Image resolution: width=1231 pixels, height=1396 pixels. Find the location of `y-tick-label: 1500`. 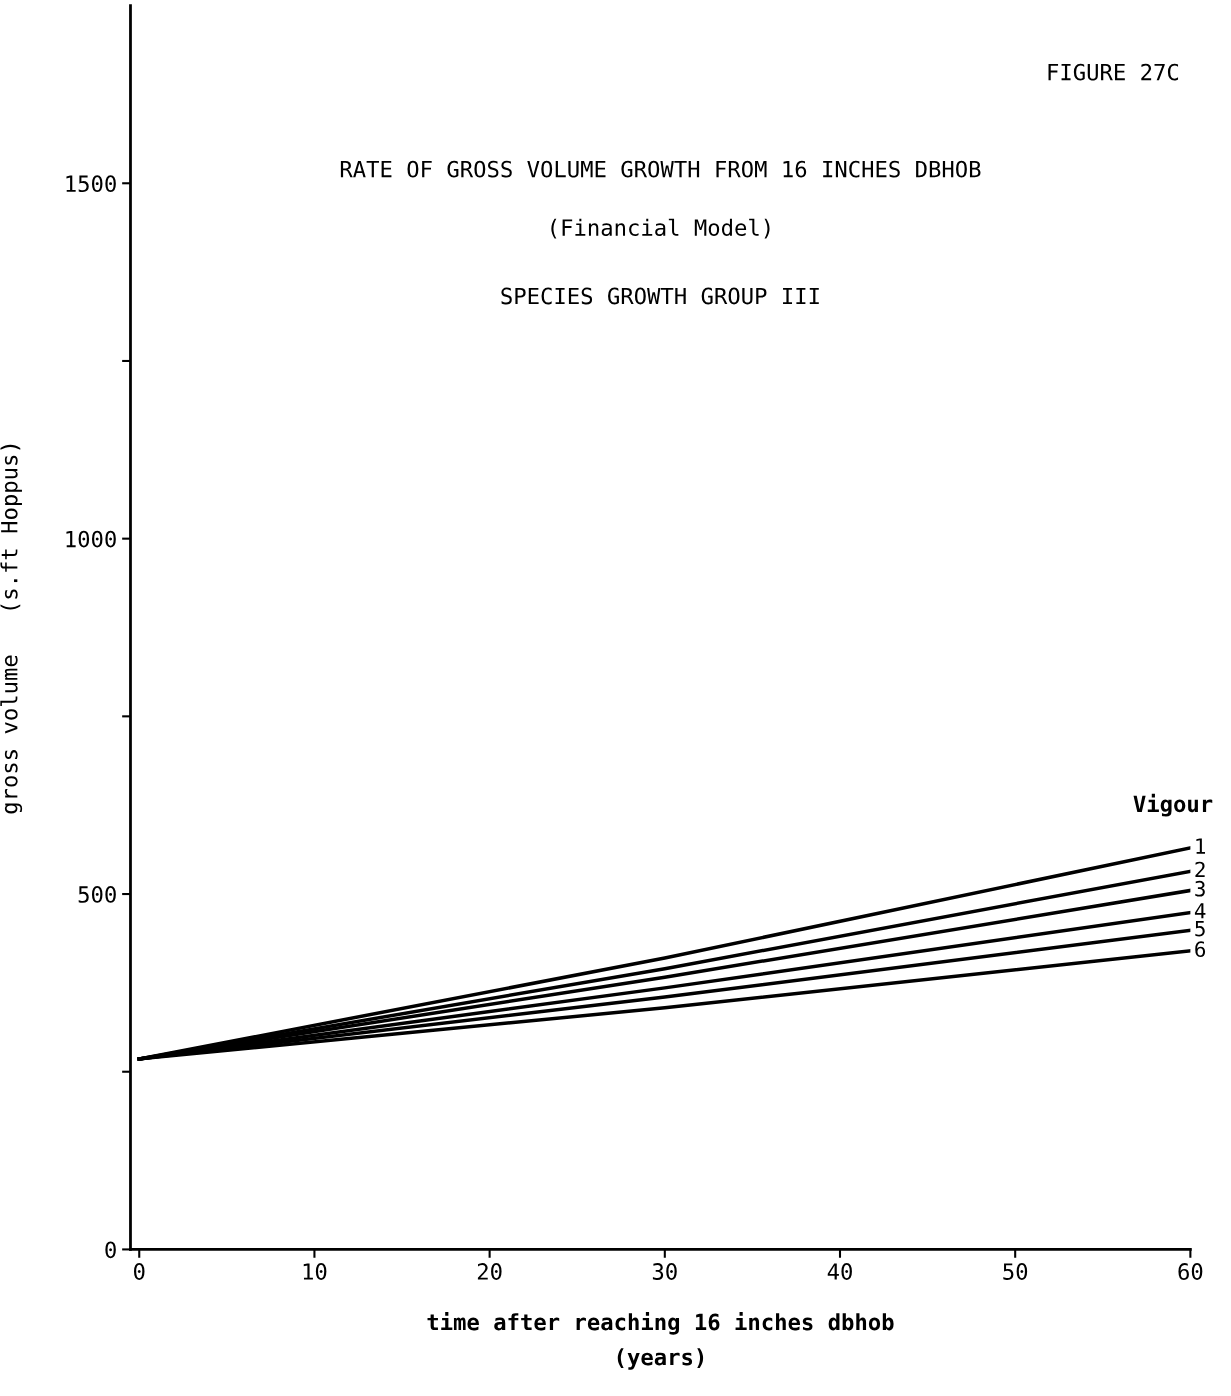

y-tick-label: 1500 is located at coordinates (91, 184).